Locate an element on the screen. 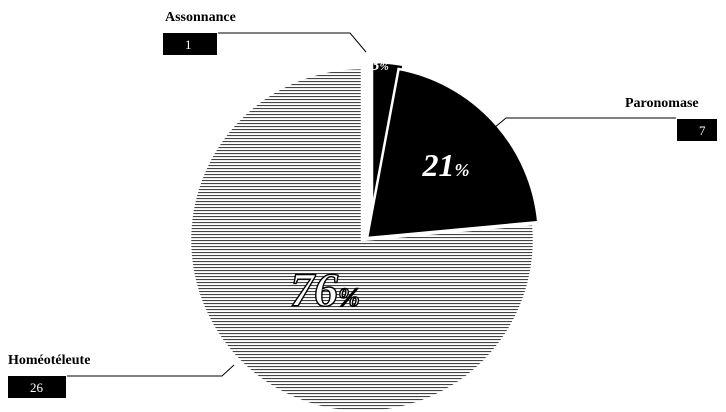  leader-line-assonnance is located at coordinates (292, 42).